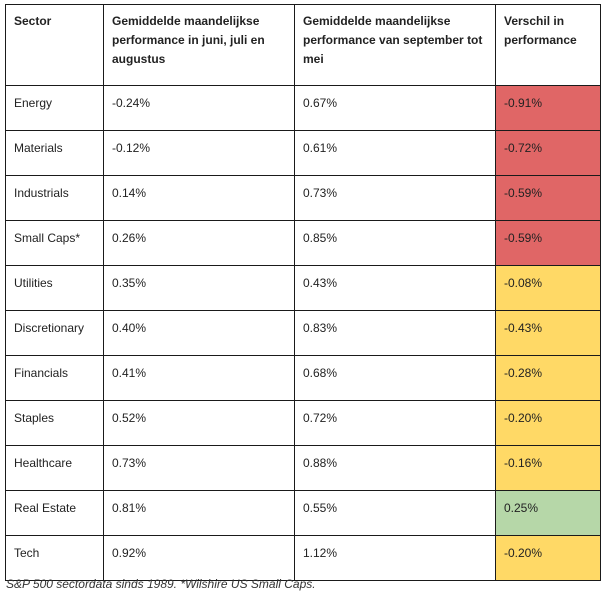 This screenshot has width=608, height=605. Describe the element at coordinates (54, 288) in the screenshot. I see `cell-sector: Utilities` at that location.